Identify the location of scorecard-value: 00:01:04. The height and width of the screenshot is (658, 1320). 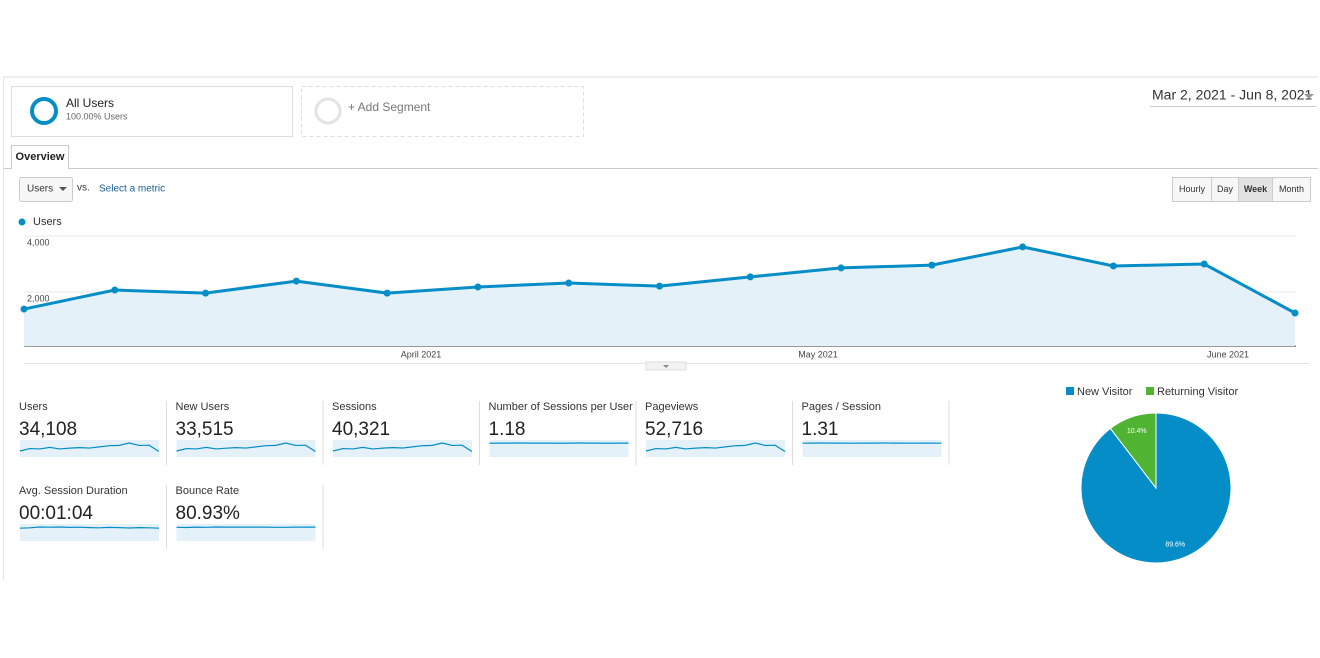
(56, 513).